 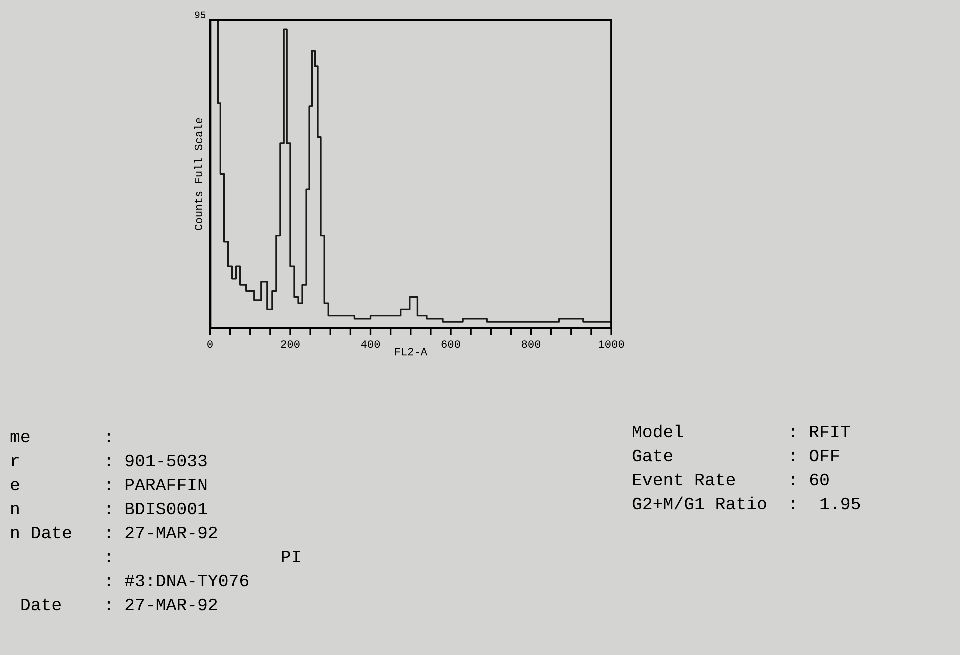 What do you see at coordinates (741, 431) in the screenshot?
I see `text: Model : RFIT` at bounding box center [741, 431].